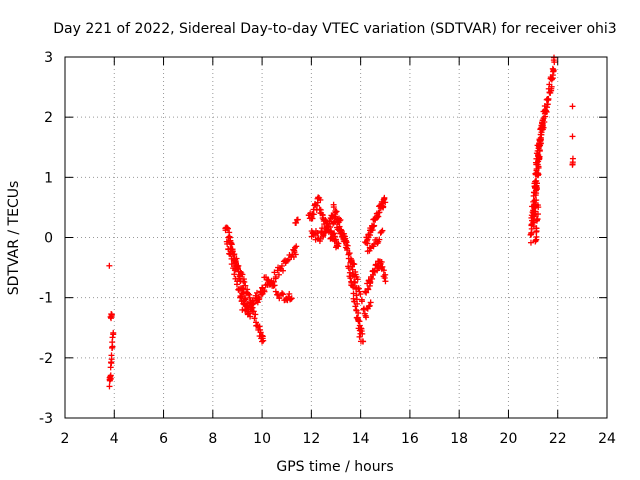 This screenshot has width=640, height=480. What do you see at coordinates (48, 58) in the screenshot?
I see `y-tick-label: 3` at bounding box center [48, 58].